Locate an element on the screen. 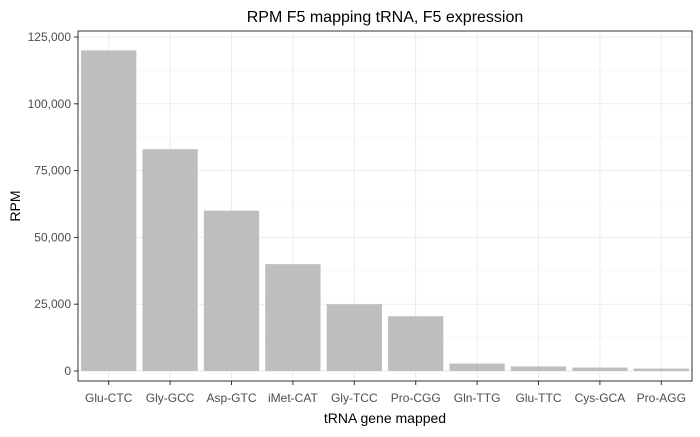 This screenshot has width=700, height=437. y-tick-label: 75,000 is located at coordinates (52, 171).